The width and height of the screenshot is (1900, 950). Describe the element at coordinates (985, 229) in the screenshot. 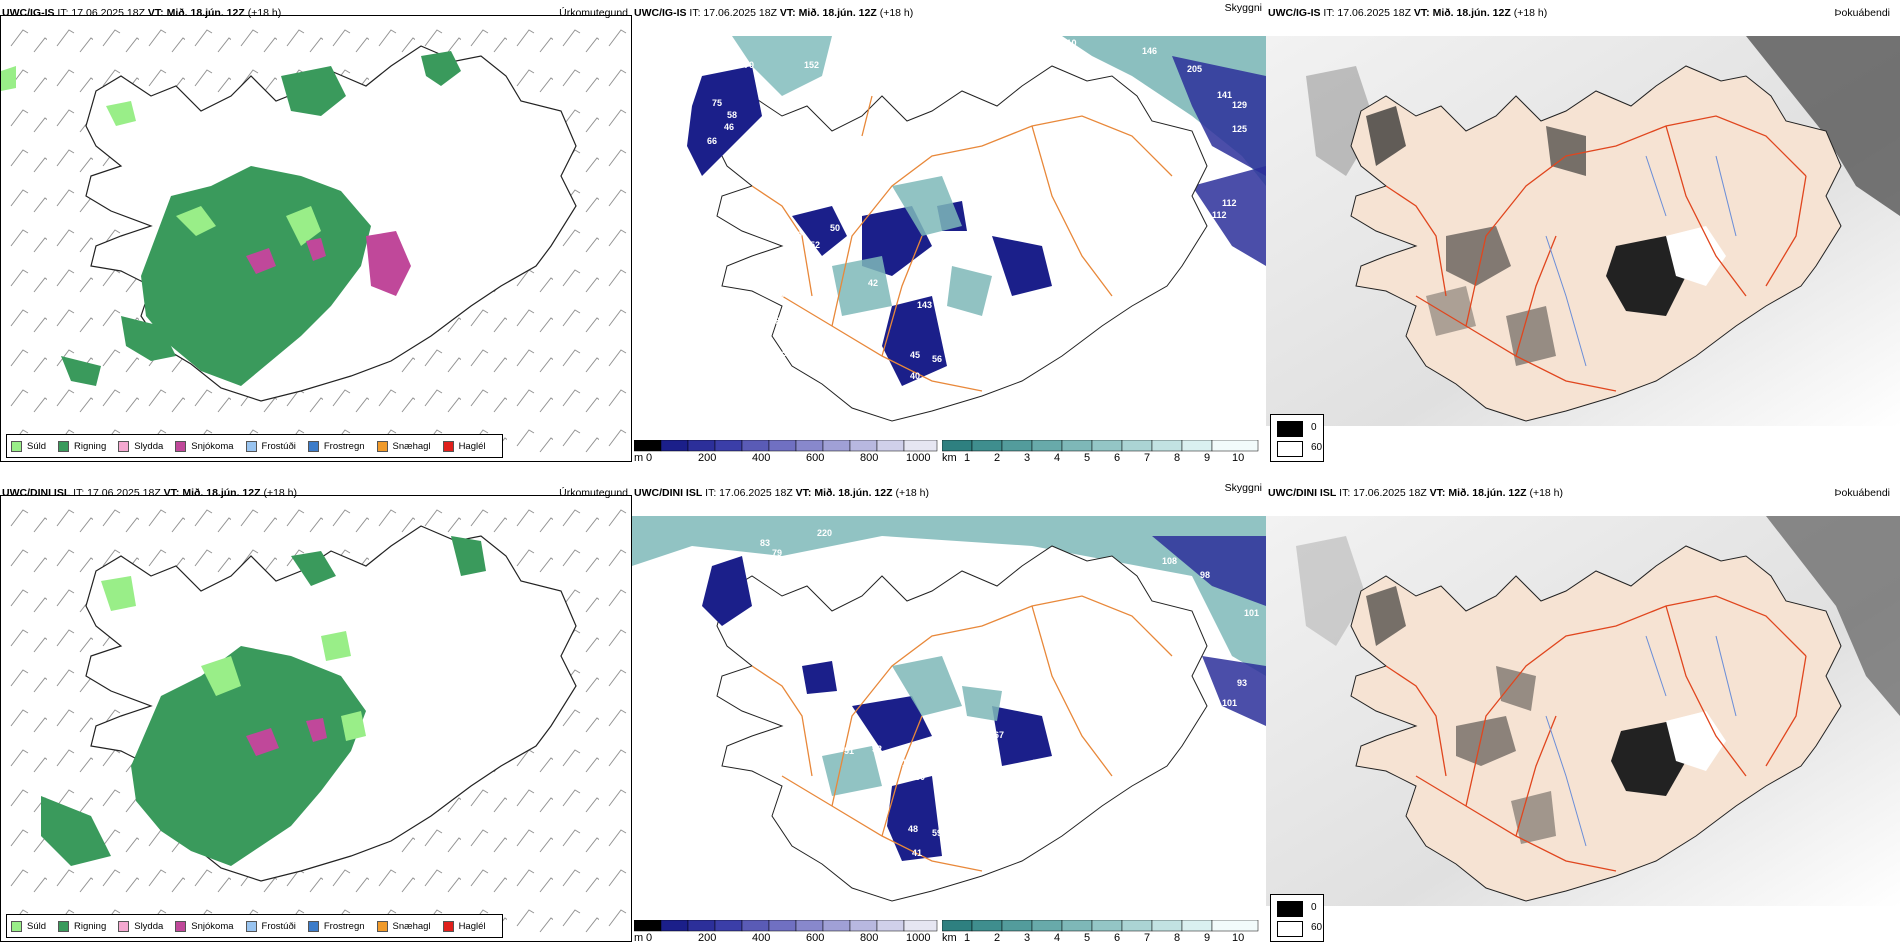

I see `svg-text: 93` at that location.